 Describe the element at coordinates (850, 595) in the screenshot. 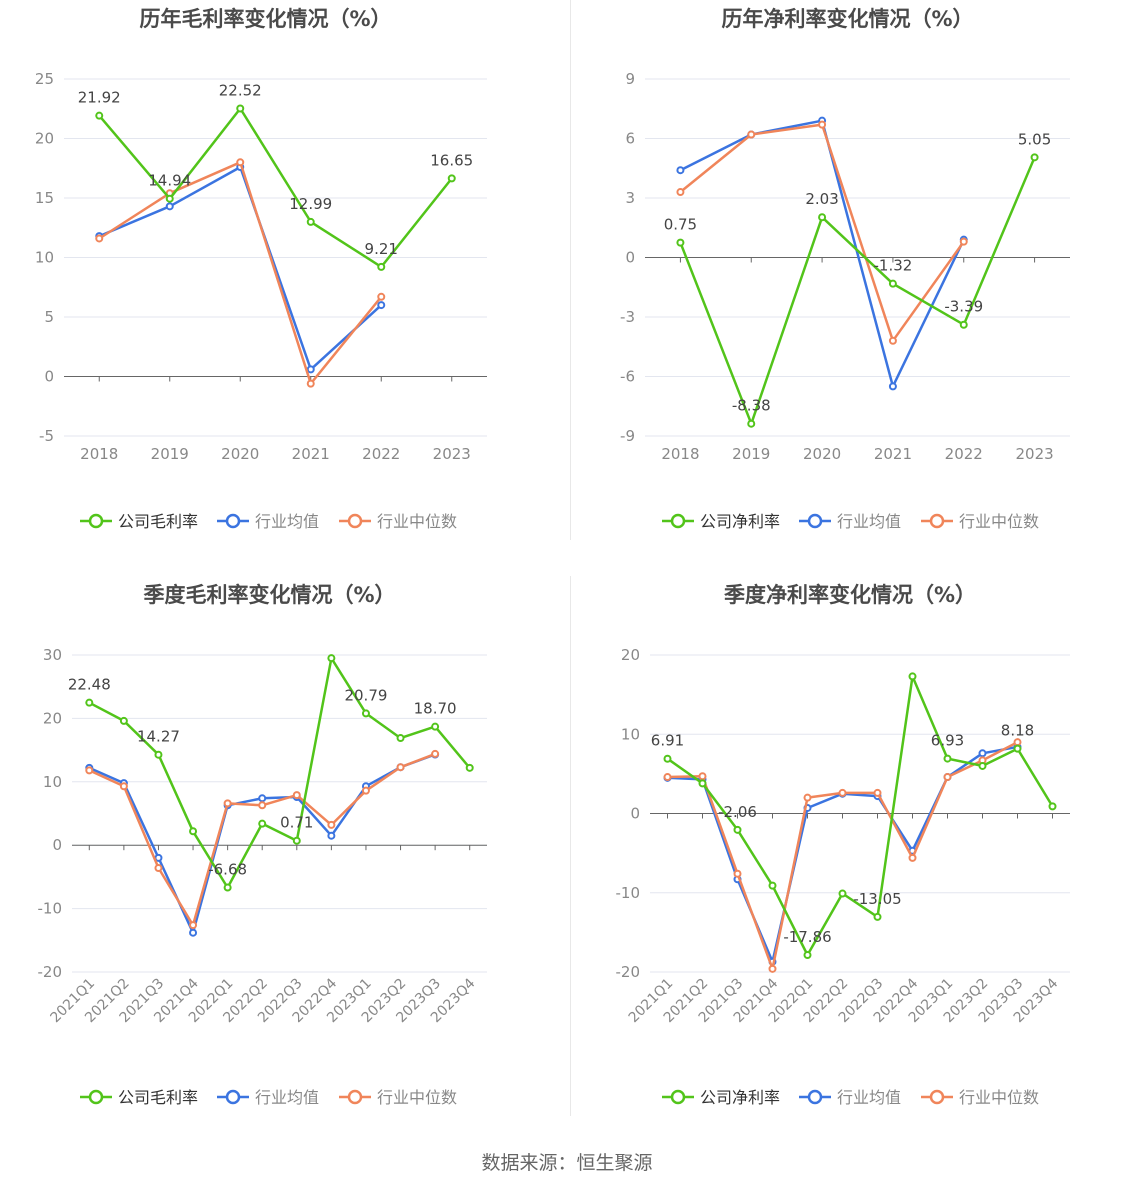

I see `chart-title: 季度净利率变化情况（%）` at that location.